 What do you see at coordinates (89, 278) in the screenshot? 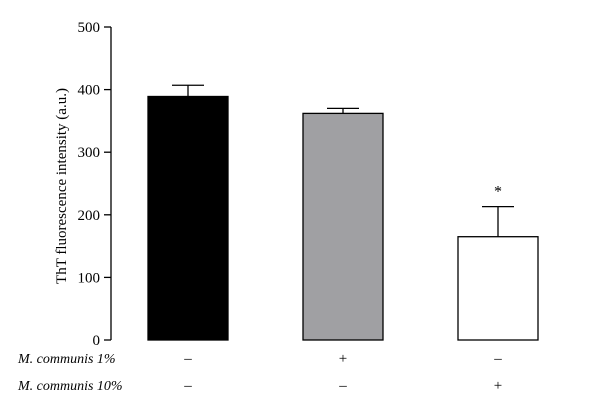
I see `y-tick-label: 100` at bounding box center [89, 278].